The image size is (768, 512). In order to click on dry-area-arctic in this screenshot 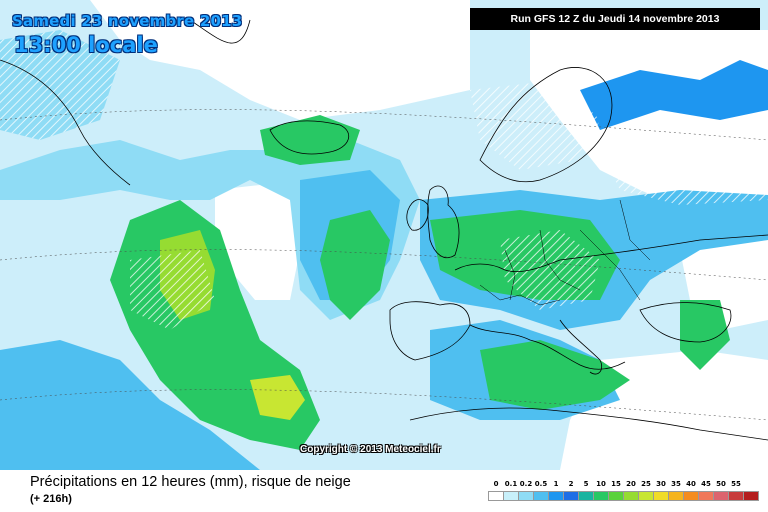, I will do `click(280, 60)`.